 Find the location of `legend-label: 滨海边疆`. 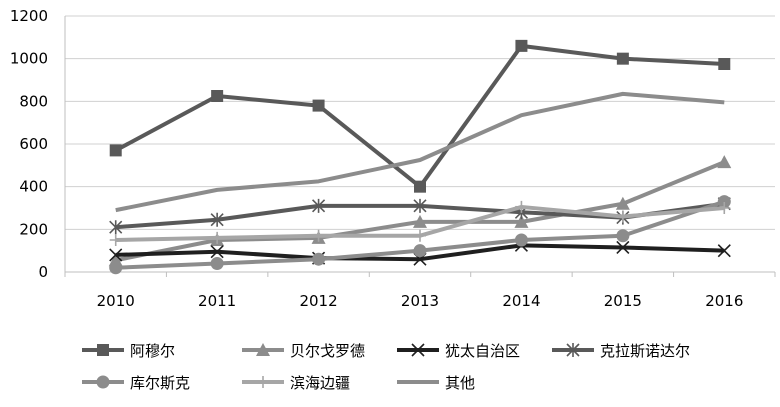

legend-label: 滨海边疆 is located at coordinates (320, 383).